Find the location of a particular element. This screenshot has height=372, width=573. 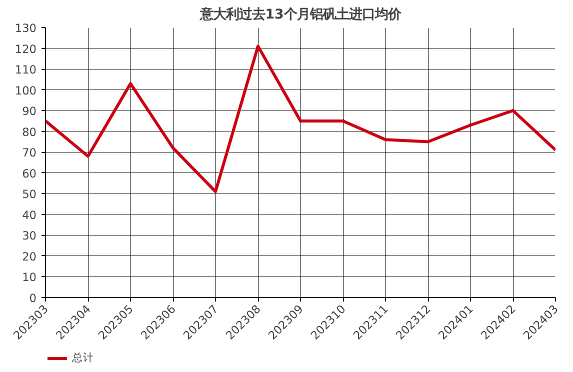

chart-title: 意大利过去13个月铝矾土进口均价 is located at coordinates (300, 14).